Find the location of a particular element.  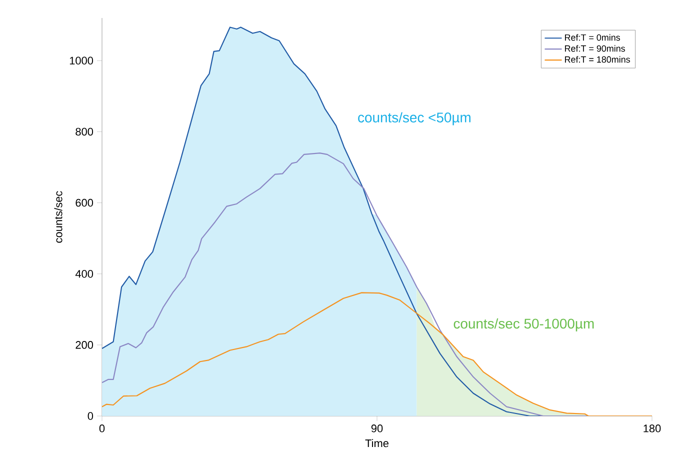

legend-label: Ref:T = 180mins is located at coordinates (597, 59).